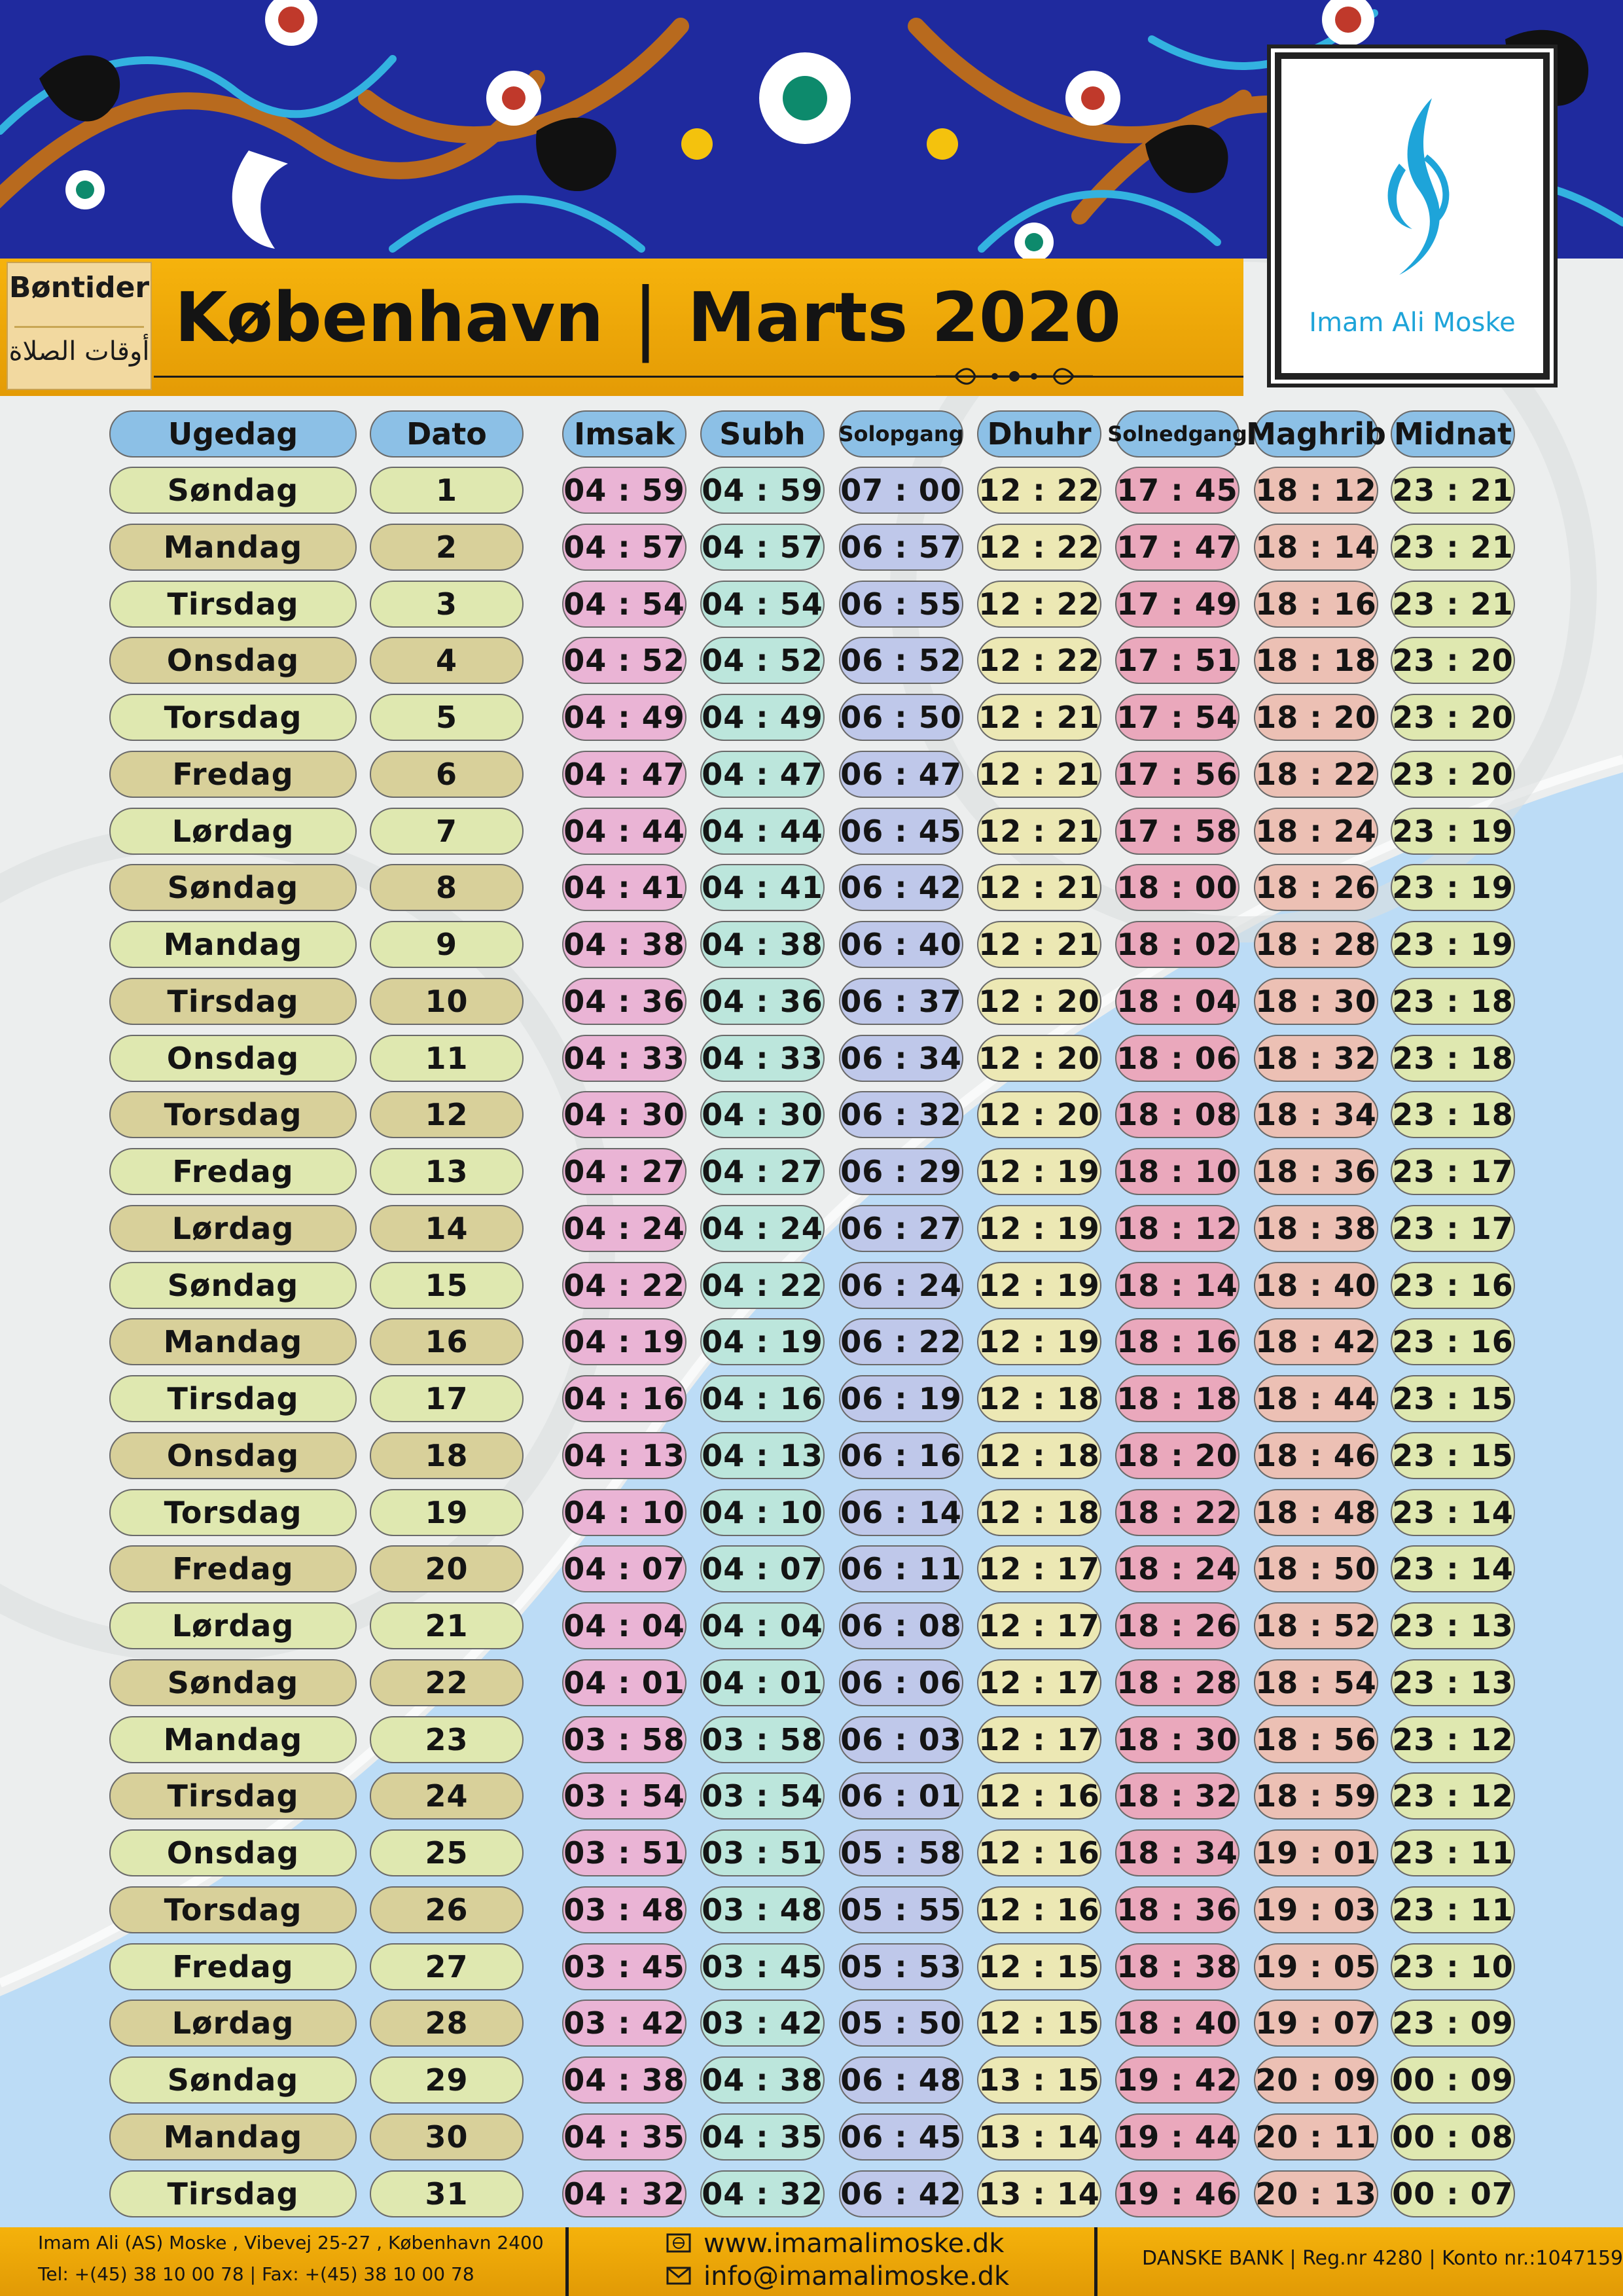  I want to click on weekday-cell: Lørdag, so click(233, 1625).